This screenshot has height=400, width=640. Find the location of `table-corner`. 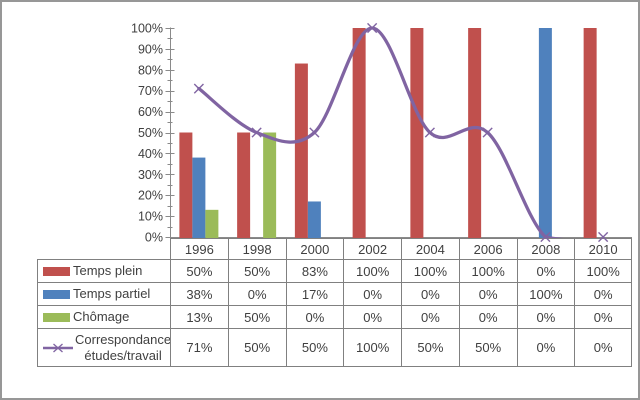

table-corner is located at coordinates (103, 249).